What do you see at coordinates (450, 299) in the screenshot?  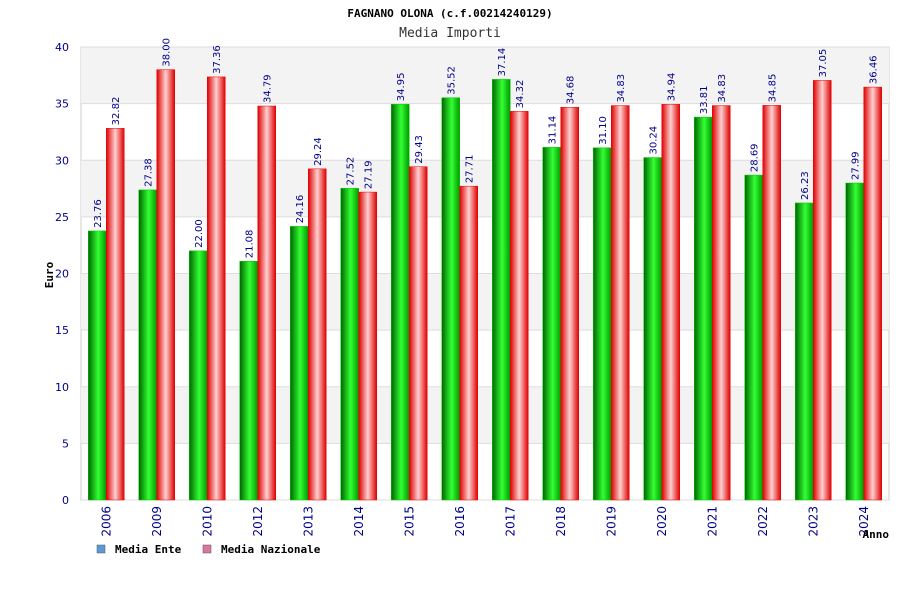 I see `bar-media-ente-2016` at bounding box center [450, 299].